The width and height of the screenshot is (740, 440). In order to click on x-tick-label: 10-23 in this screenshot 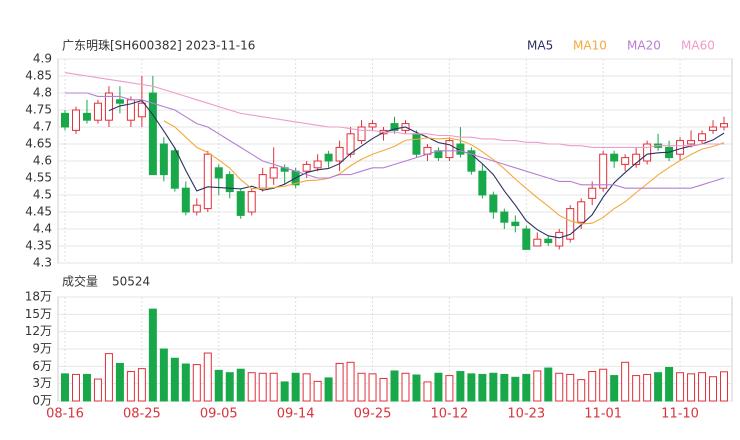, I will do `click(526, 414)`.